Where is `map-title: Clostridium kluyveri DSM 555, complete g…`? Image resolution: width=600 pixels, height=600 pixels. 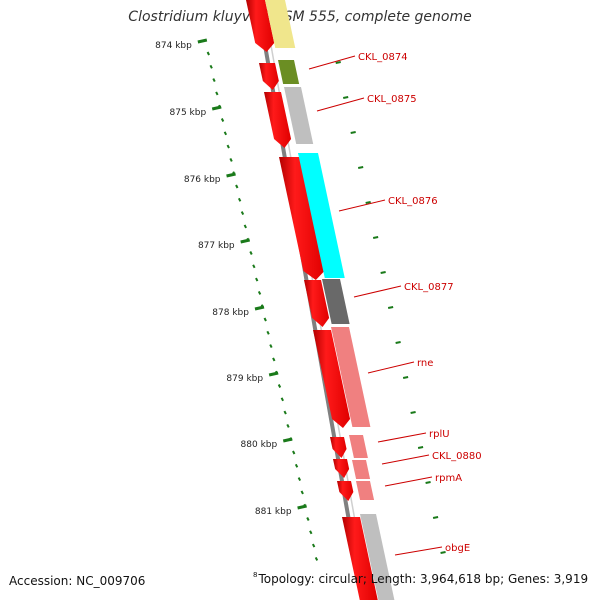 map-title: Clostridium kluyveri DSM 555, complete g… is located at coordinates (300, 17).